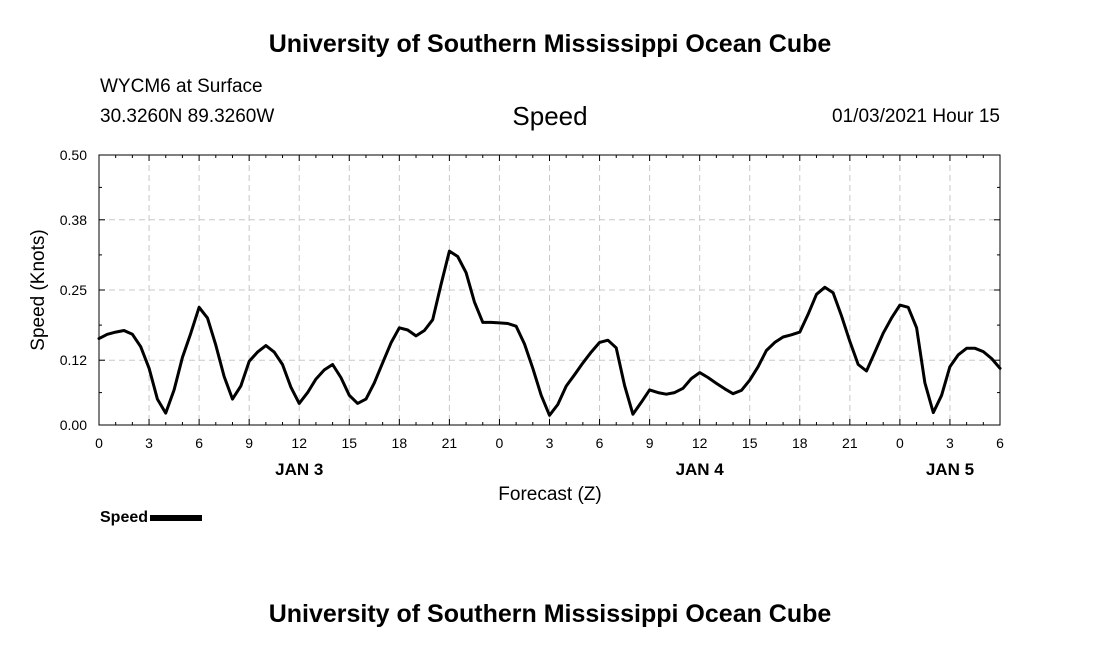  What do you see at coordinates (124, 517) in the screenshot?
I see `legend-label: Speed` at bounding box center [124, 517].